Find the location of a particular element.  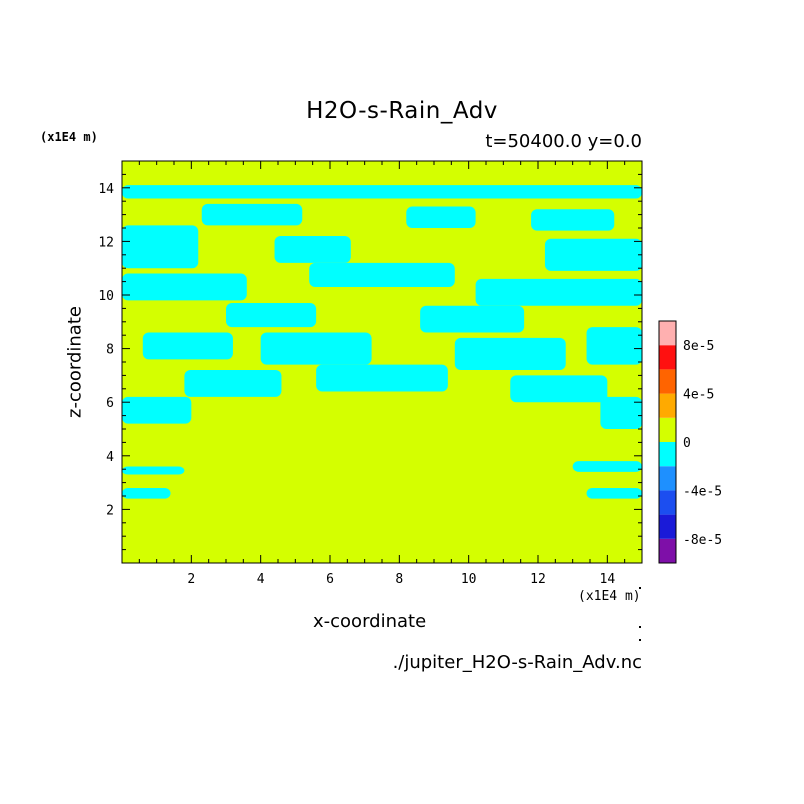

x-axis-unit: (x1E4 m) is located at coordinates (609, 596).